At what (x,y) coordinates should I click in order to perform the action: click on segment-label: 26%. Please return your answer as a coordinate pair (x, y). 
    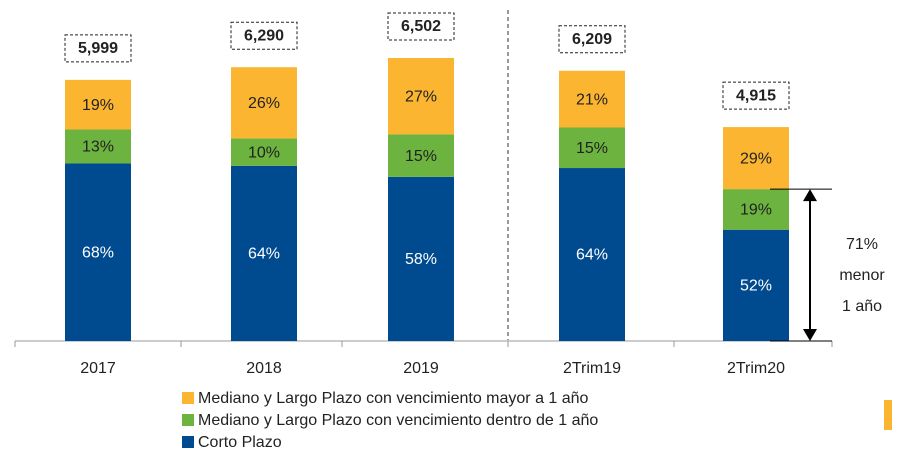
    Looking at the image, I should click on (264, 103).